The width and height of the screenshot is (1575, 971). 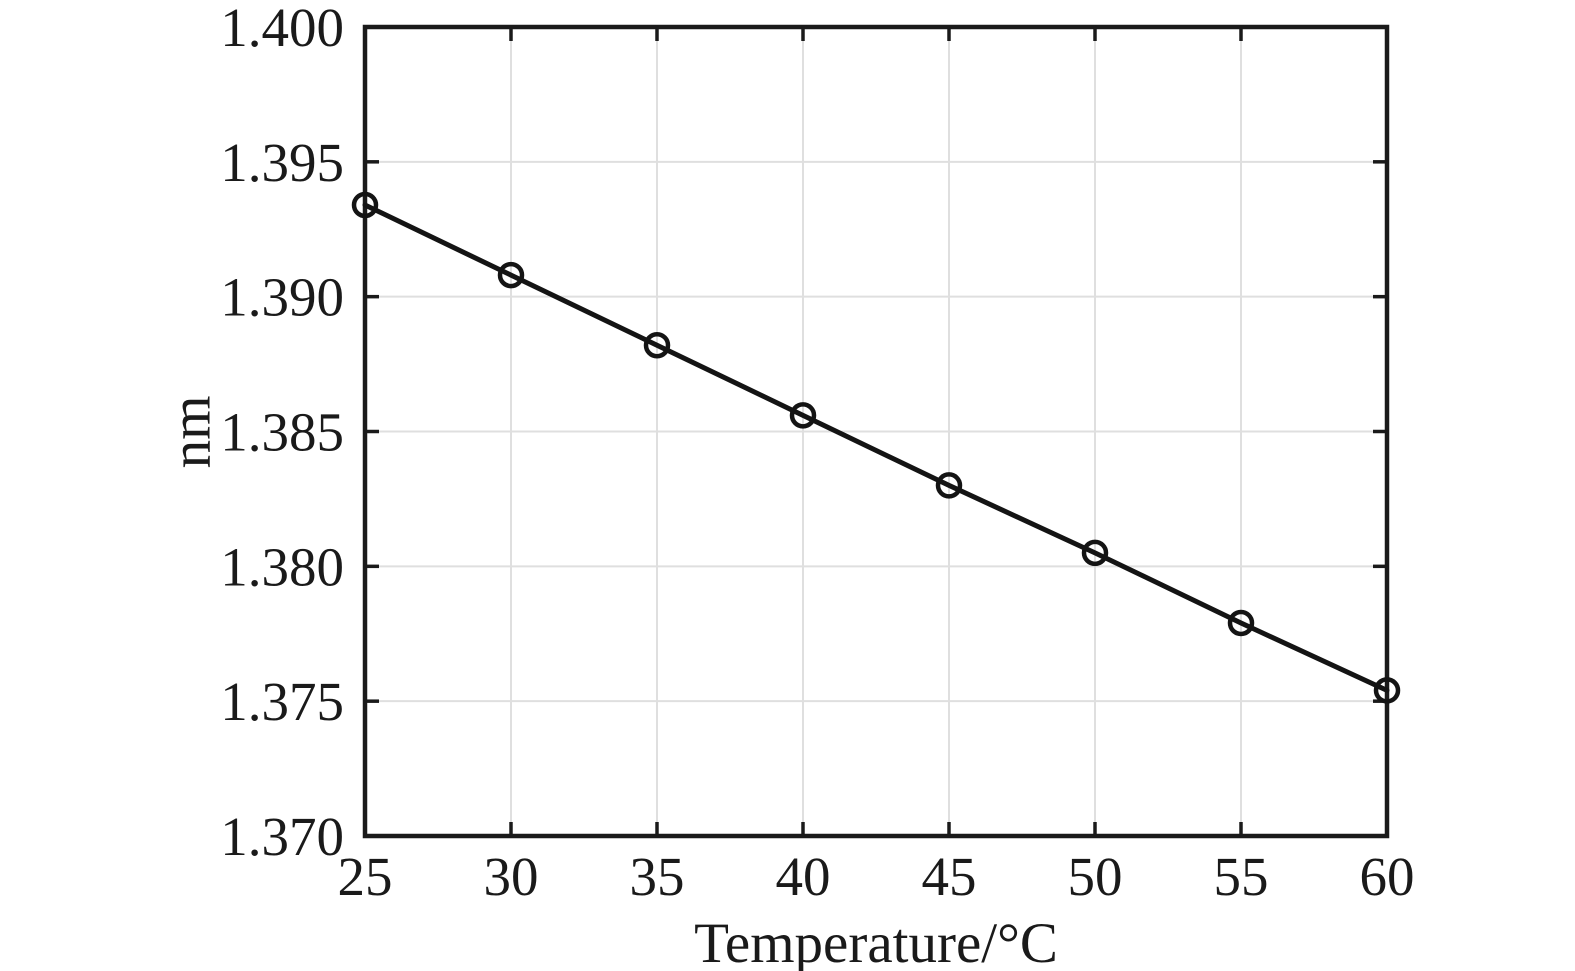 What do you see at coordinates (282, 432) in the screenshot?
I see `y-tick-label: 1.385` at bounding box center [282, 432].